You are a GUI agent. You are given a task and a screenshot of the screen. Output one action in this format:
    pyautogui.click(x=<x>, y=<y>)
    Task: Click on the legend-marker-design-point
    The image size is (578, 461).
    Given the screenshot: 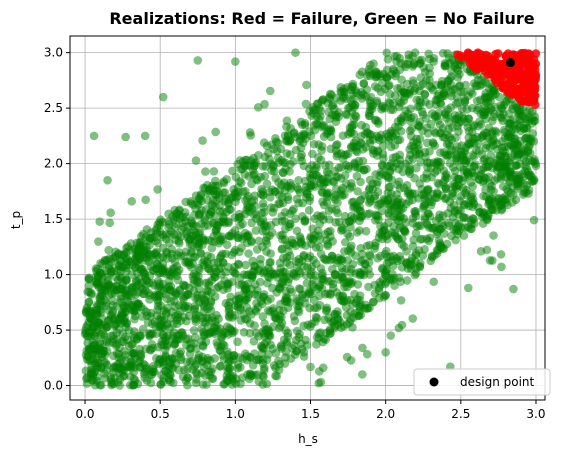 What is the action you would take?
    pyautogui.click(x=434, y=382)
    